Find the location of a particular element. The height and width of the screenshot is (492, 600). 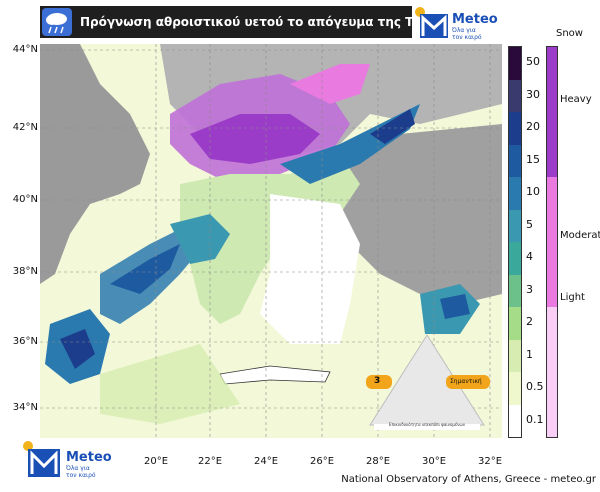

rain-level-label: 20 is located at coordinates (533, 127).